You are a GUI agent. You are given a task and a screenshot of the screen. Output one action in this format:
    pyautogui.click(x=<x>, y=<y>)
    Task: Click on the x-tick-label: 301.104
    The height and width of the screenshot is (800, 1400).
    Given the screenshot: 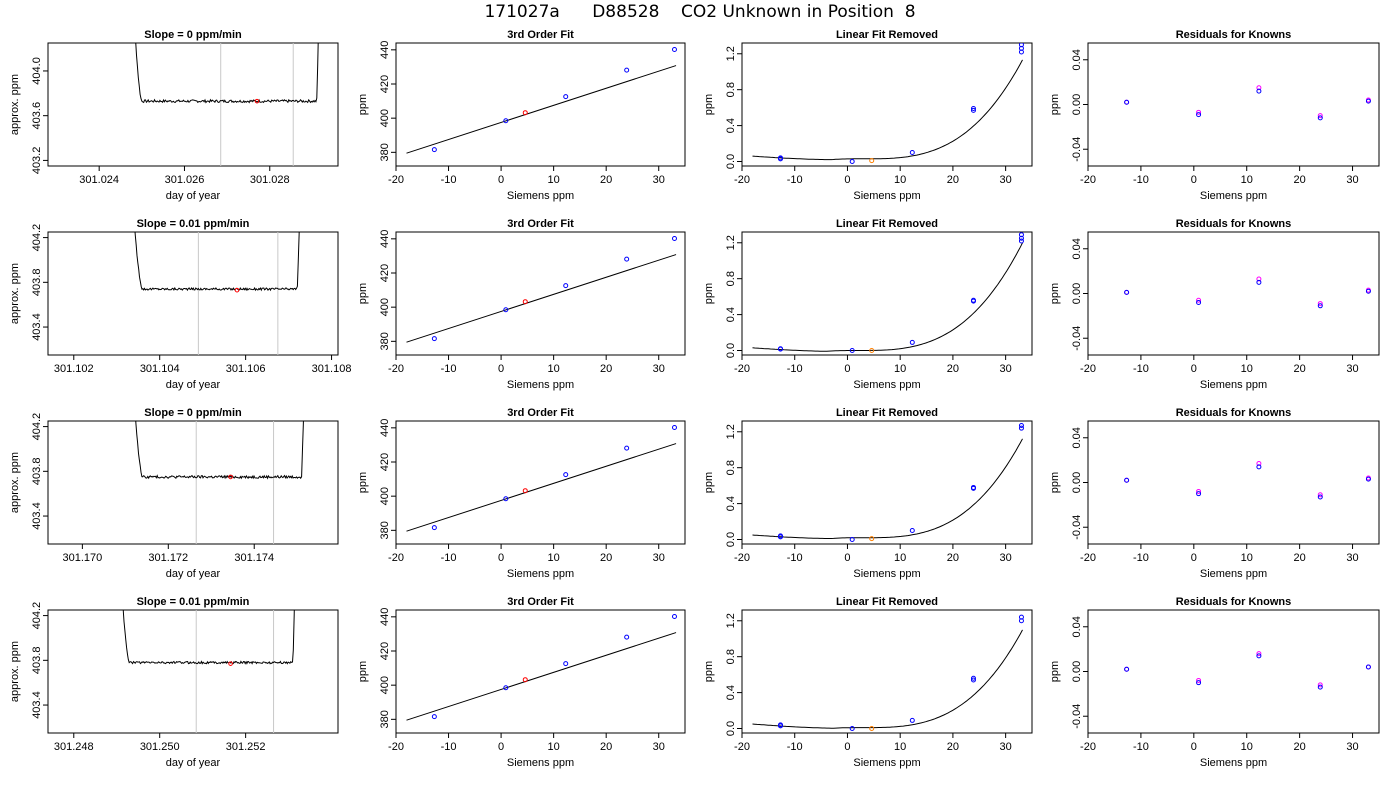 What is the action you would take?
    pyautogui.click(x=160, y=369)
    